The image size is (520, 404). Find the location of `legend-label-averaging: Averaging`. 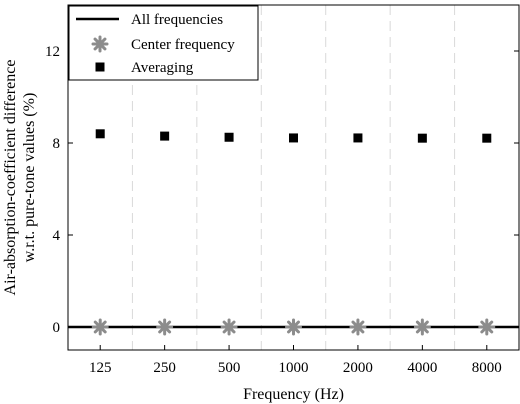

legend-label-averaging: Averaging is located at coordinates (162, 68).